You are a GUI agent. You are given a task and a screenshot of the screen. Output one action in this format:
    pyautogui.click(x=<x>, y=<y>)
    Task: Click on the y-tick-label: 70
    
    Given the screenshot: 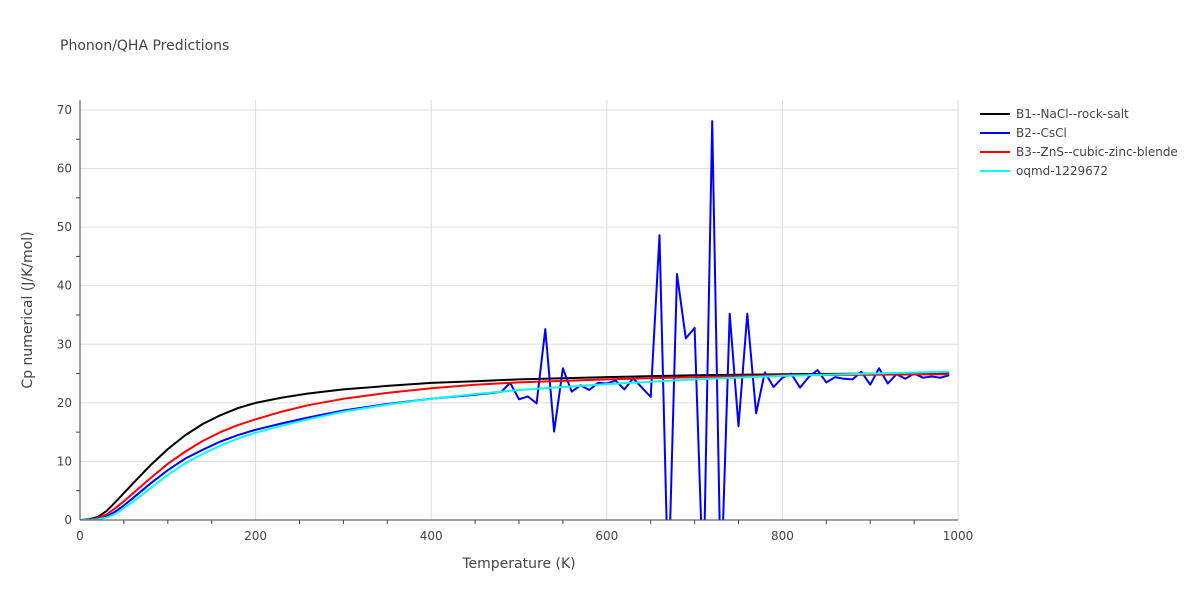 What is the action you would take?
    pyautogui.click(x=64, y=110)
    